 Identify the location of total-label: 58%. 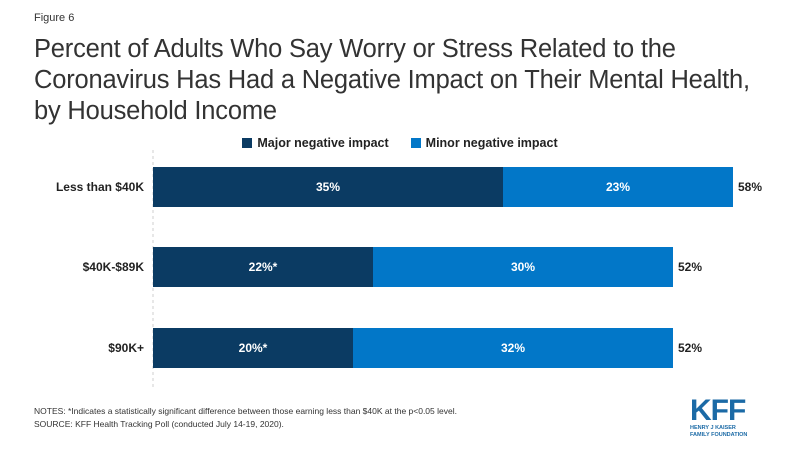
(750, 187).